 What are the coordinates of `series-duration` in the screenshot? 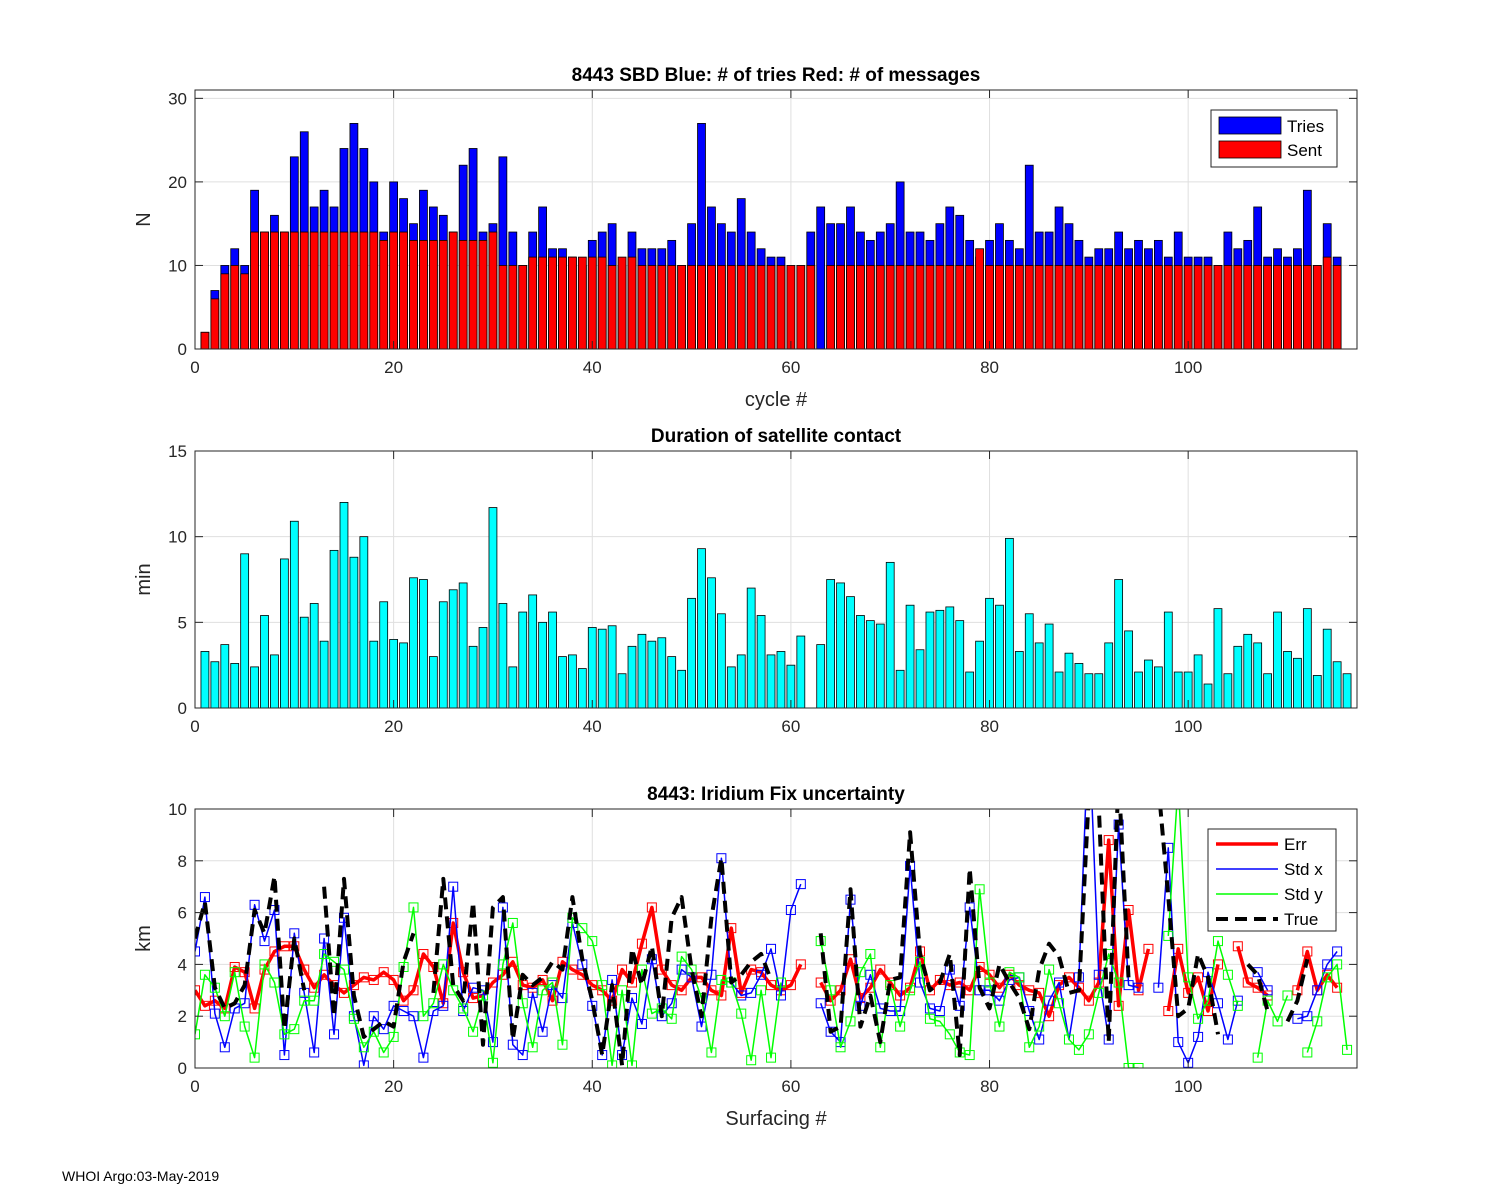 It's located at (776, 604).